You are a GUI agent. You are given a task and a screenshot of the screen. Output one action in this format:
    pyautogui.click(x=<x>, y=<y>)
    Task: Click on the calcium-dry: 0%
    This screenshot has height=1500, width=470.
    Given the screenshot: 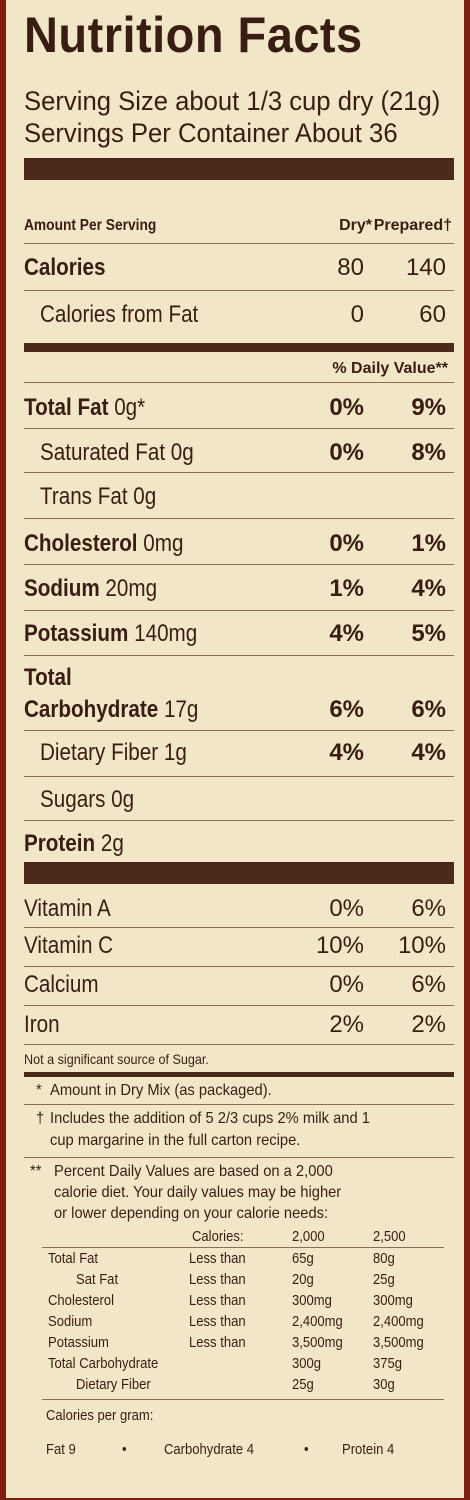 What is the action you would take?
    pyautogui.click(x=346, y=984)
    